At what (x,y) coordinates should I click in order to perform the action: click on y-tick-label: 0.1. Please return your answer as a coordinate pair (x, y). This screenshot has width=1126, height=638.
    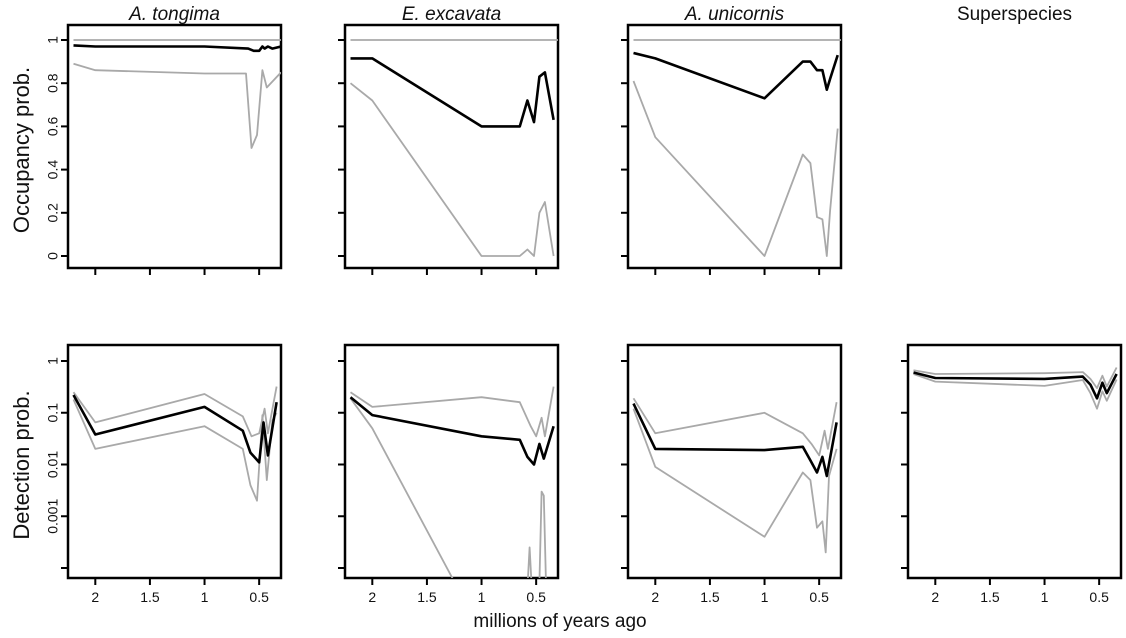
    Looking at the image, I should click on (53, 413).